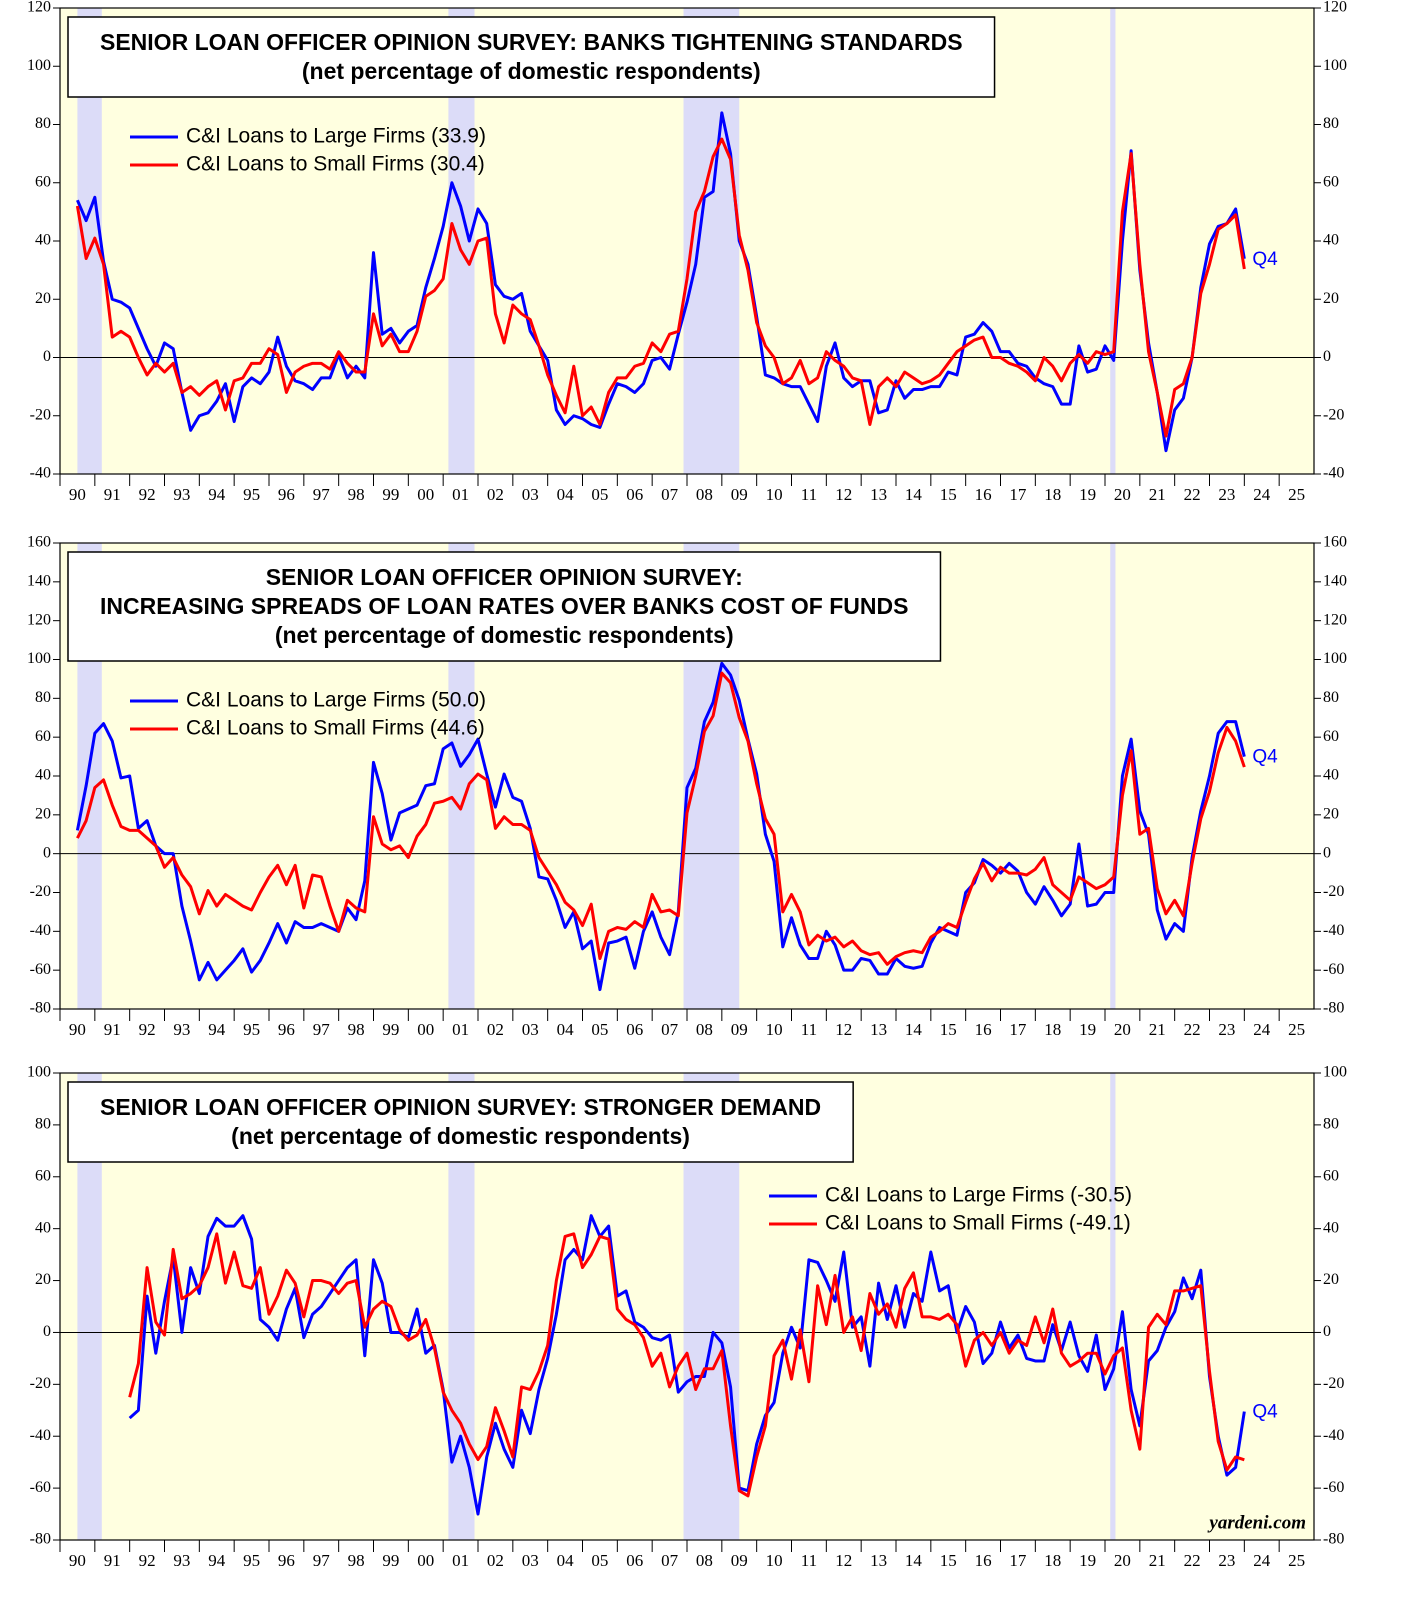 Image resolution: width=1426 pixels, height=1614 pixels. Describe the element at coordinates (390, 1029) in the screenshot. I see `x-tick-label: 99` at that location.